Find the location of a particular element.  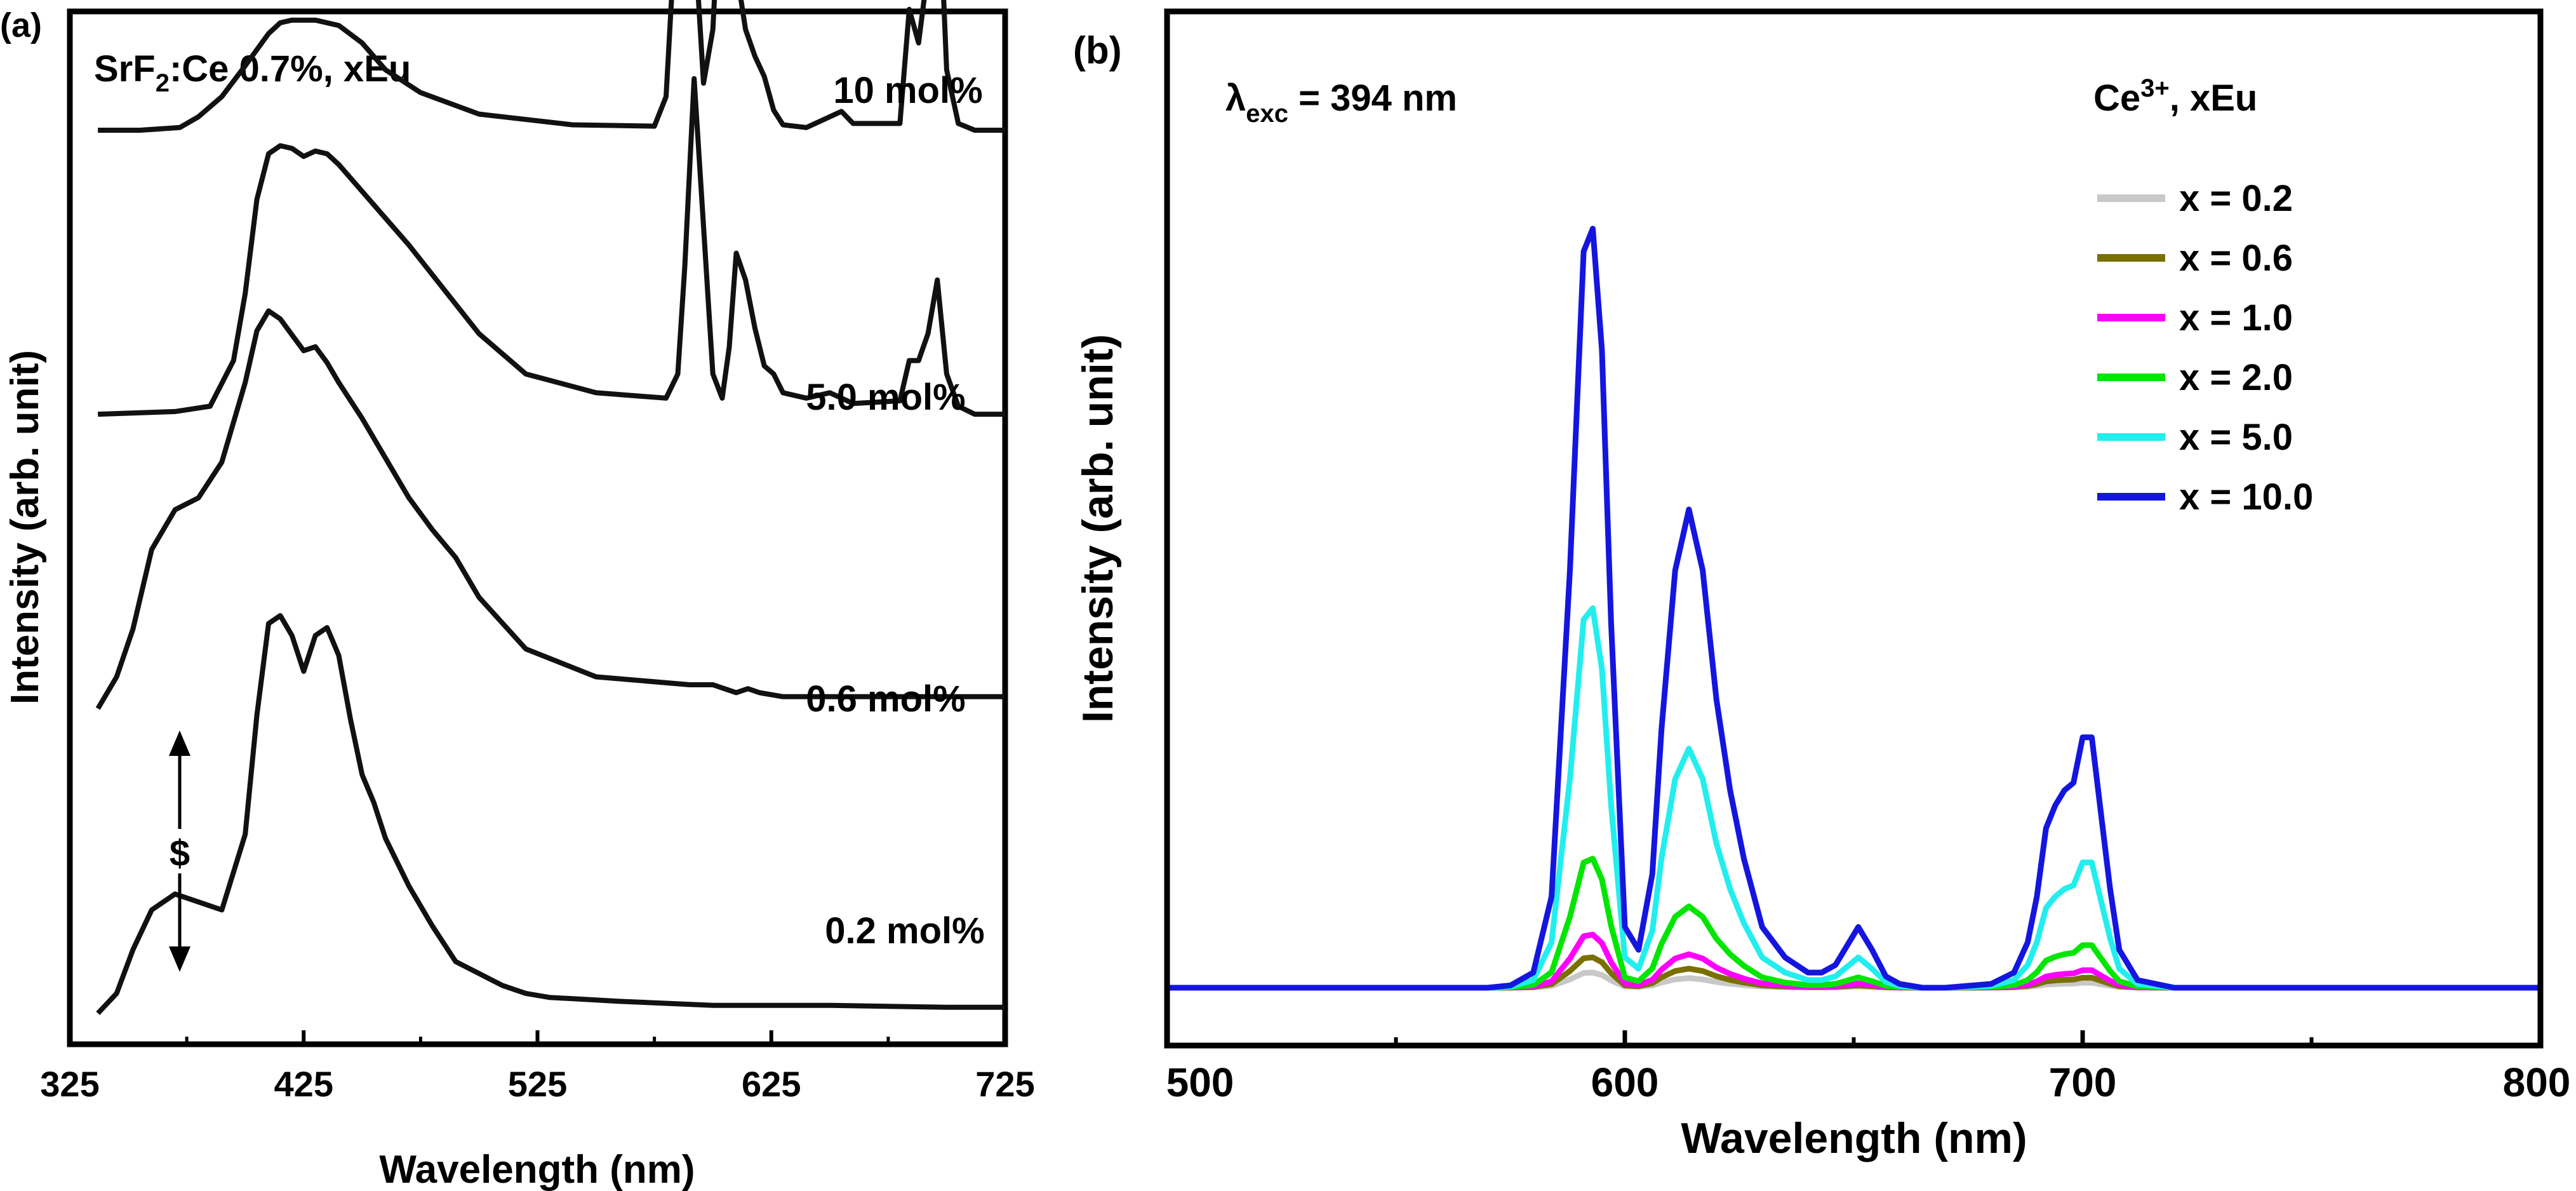

panel-a-label: (a) is located at coordinates (21, 25).